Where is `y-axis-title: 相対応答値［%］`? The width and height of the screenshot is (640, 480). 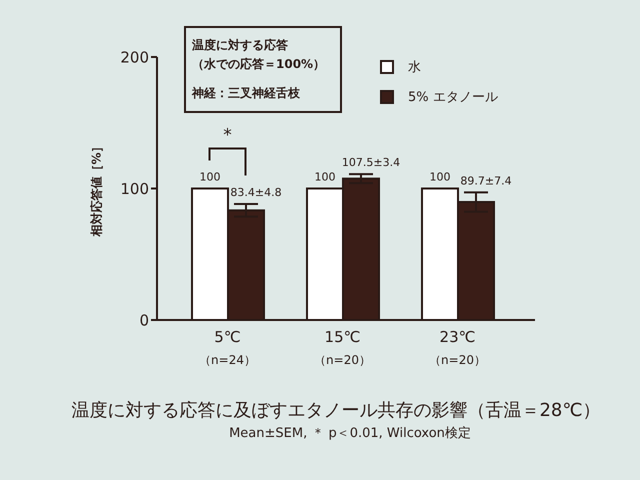 y-axis-title: 相対応答値［%］ is located at coordinates (96, 189).